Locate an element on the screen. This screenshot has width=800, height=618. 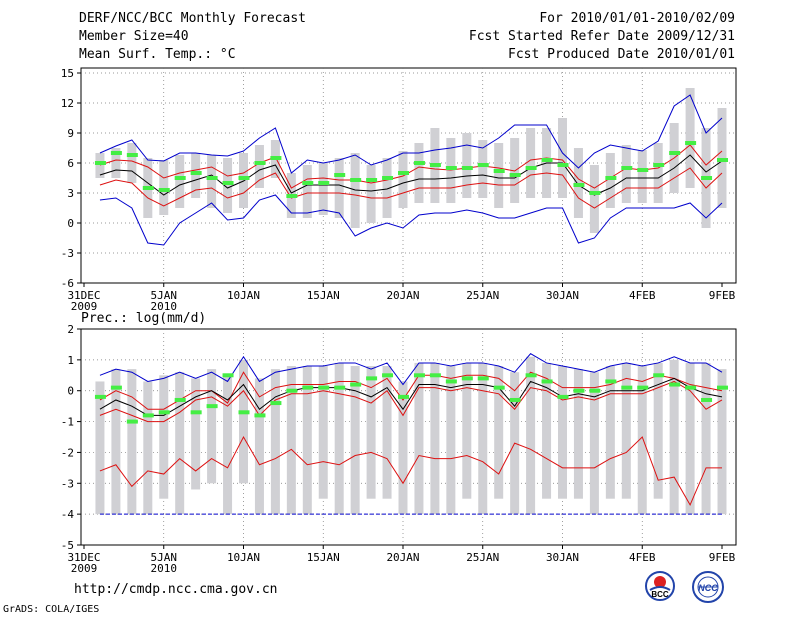
prec-x-tick-label: 20JAN is located at coordinates (402, 557).